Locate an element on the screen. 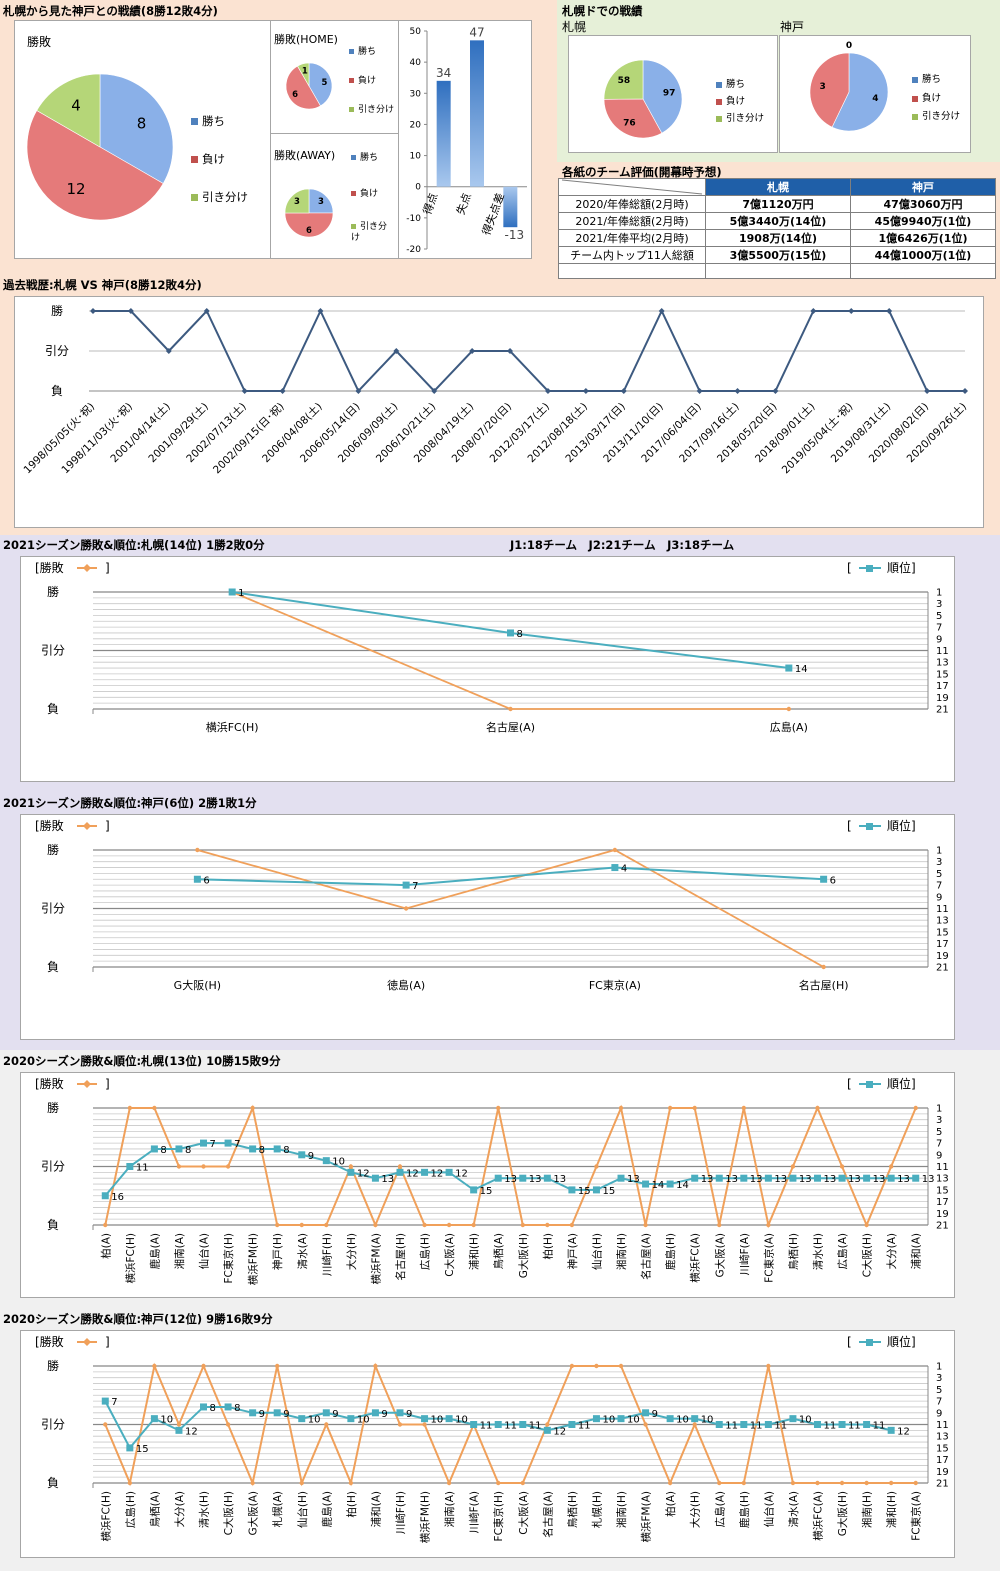 This screenshot has width=1000, height=1571. dome-k-legend-win: 勝ち is located at coordinates (926, 78).